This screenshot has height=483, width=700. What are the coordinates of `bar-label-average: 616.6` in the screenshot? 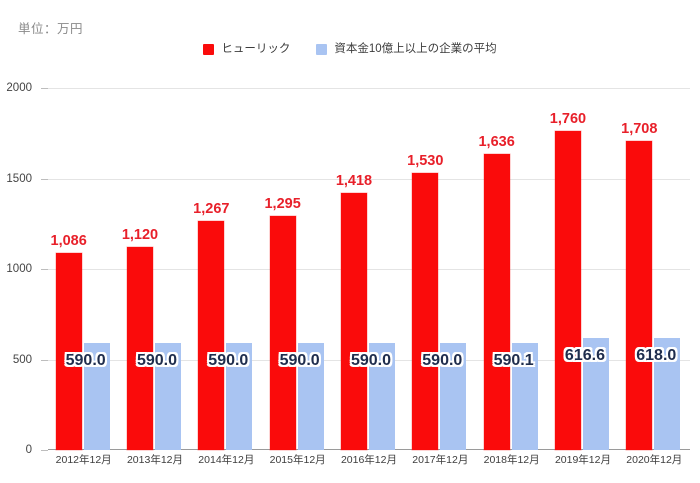 It's located at (584, 356).